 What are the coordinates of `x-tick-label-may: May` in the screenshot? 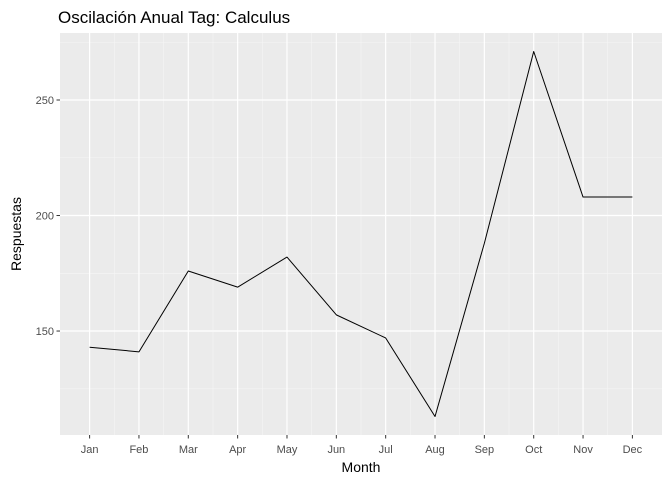 It's located at (287, 450).